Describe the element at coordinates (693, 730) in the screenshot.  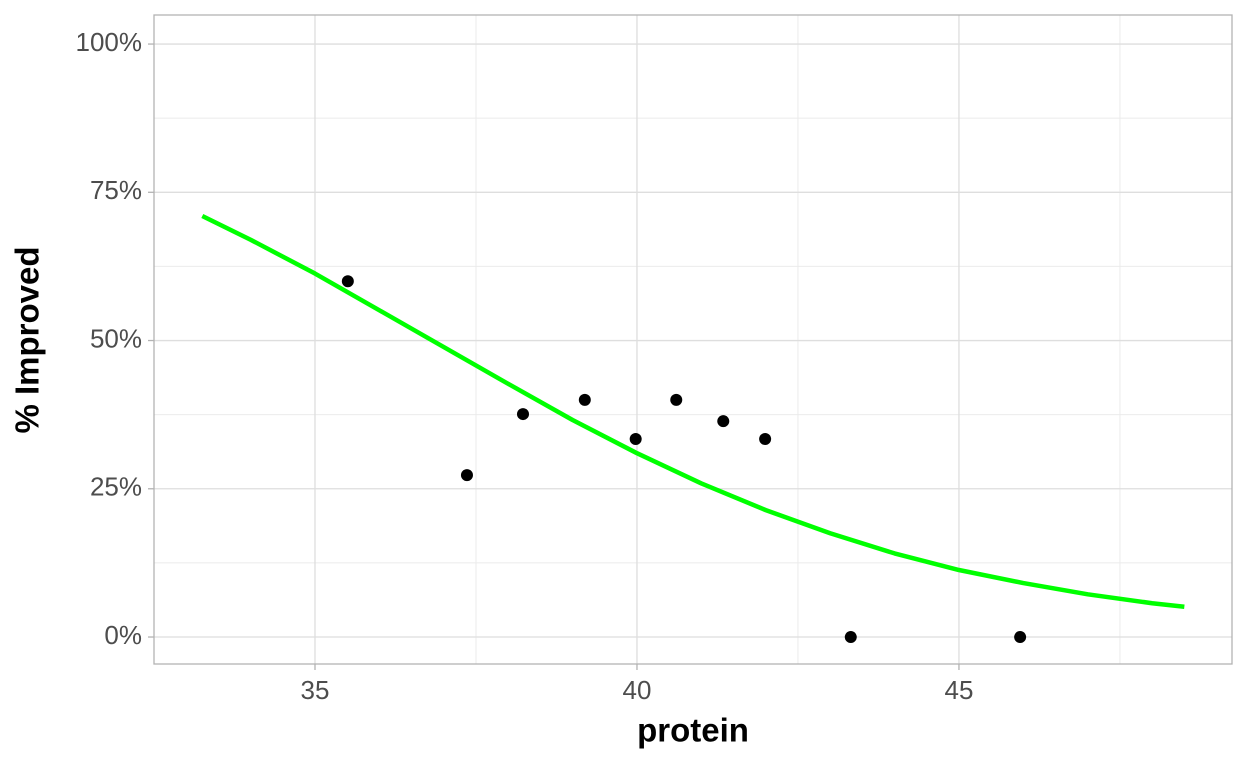
I see `x-axis-title: protein` at that location.